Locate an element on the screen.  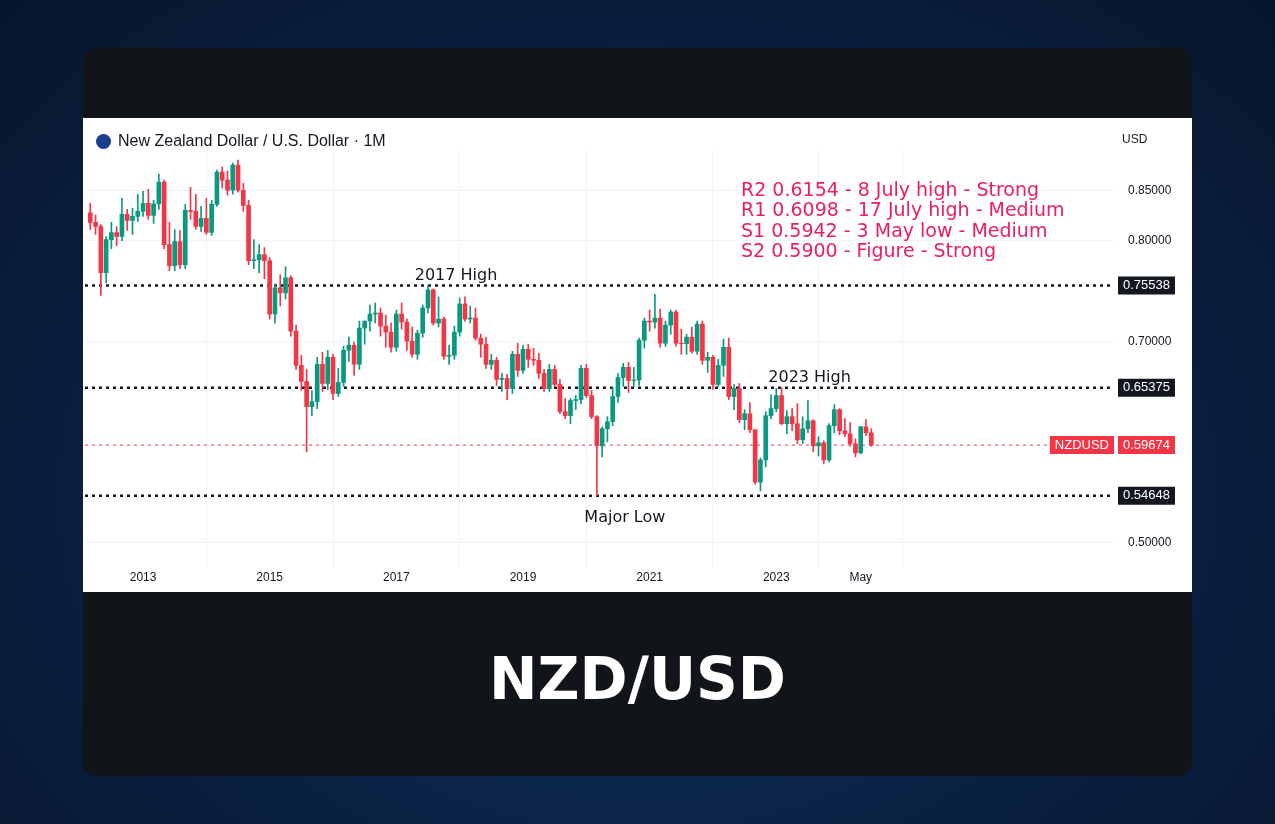
annotation: 2017 High is located at coordinates (456, 274).